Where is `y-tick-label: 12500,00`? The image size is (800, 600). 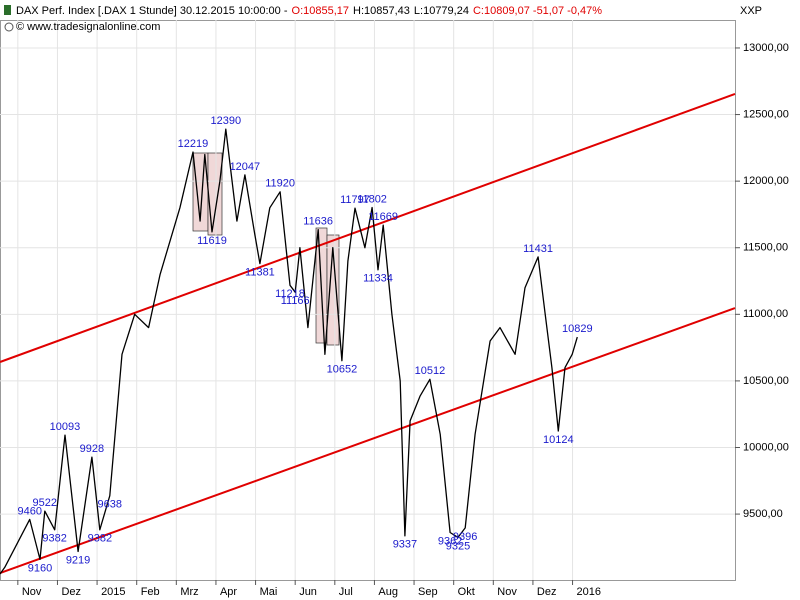
y-tick-label: 12500,00 is located at coordinates (766, 114).